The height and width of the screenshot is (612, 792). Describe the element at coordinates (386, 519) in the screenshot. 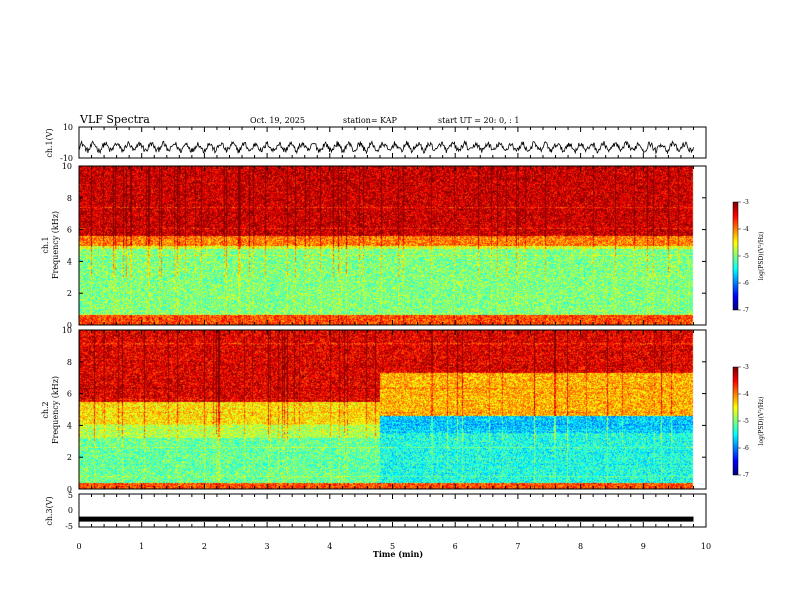

I see `ch3-waveform-trace` at that location.